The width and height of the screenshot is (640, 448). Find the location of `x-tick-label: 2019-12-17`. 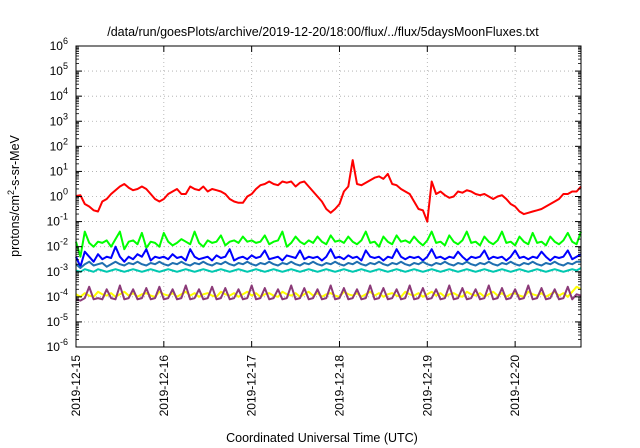

x-tick-label: 2019-12-17 is located at coordinates (252, 386).